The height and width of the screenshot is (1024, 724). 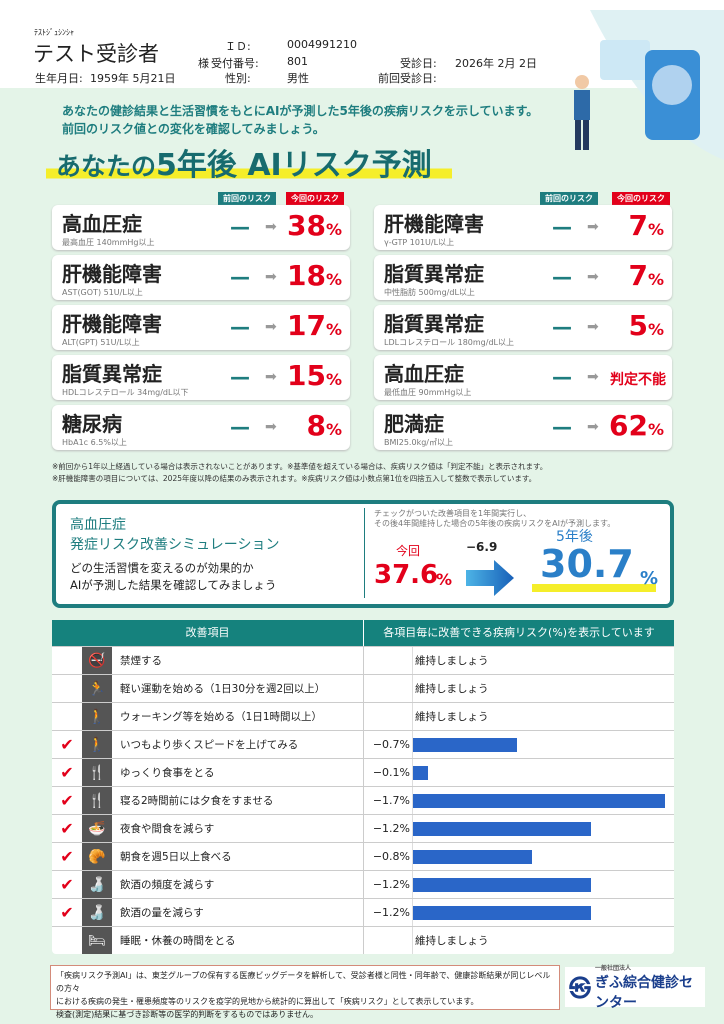 I want to click on current-risk-value: 17, so click(x=306, y=325).